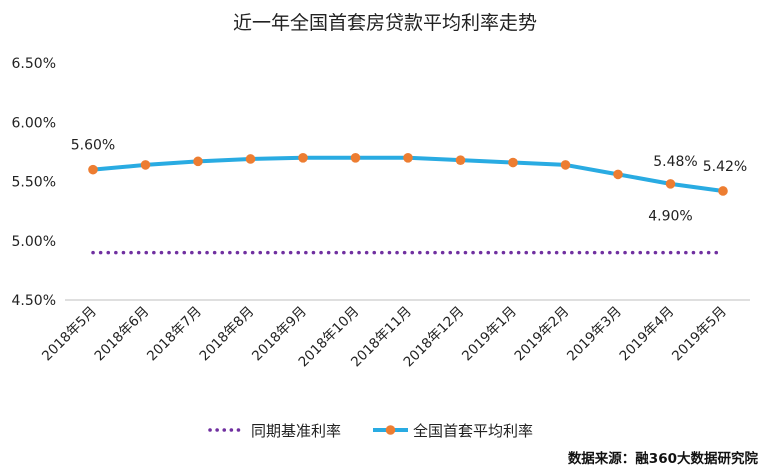 The image size is (770, 471). Describe the element at coordinates (385, 23) in the screenshot. I see `chart-title: 近一年全国首套房贷款平均利率走势` at that location.